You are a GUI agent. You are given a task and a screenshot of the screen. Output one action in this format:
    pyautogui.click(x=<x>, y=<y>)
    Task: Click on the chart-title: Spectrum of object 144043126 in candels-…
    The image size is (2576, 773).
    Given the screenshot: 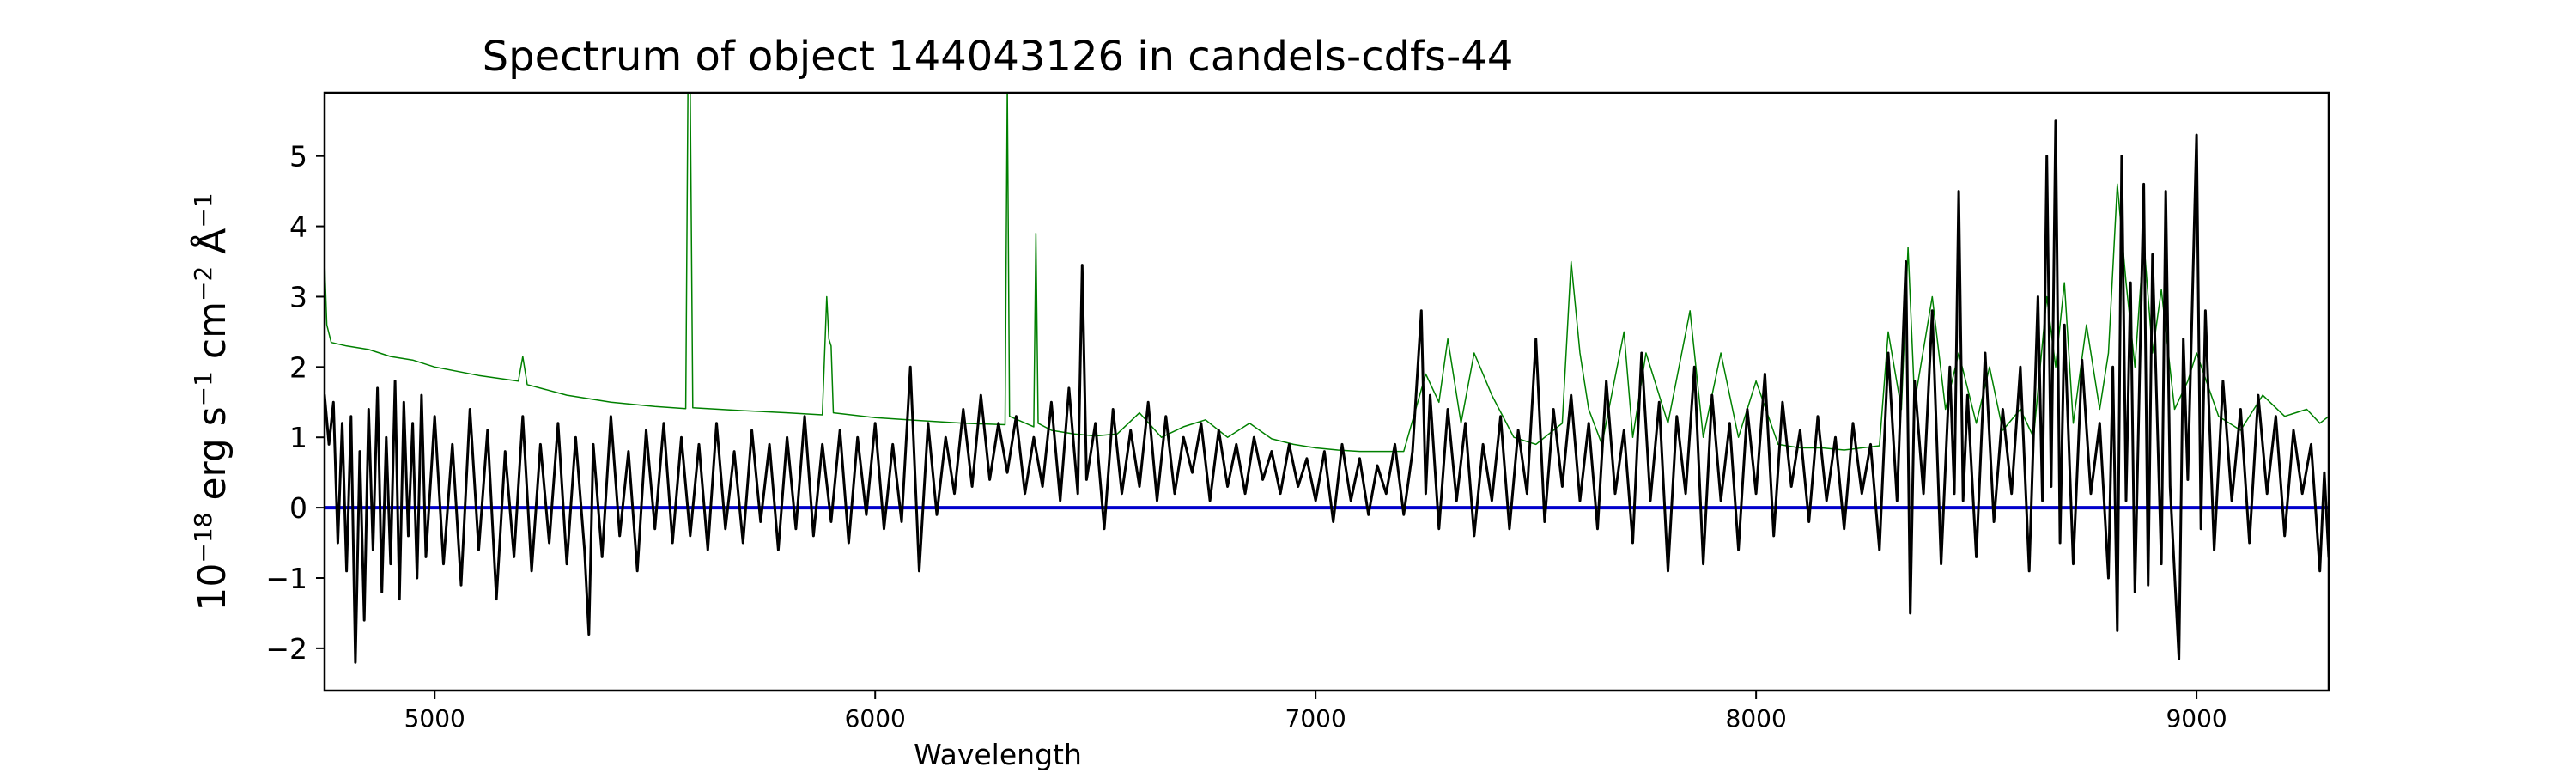 What is the action you would take?
    pyautogui.click(x=998, y=57)
    